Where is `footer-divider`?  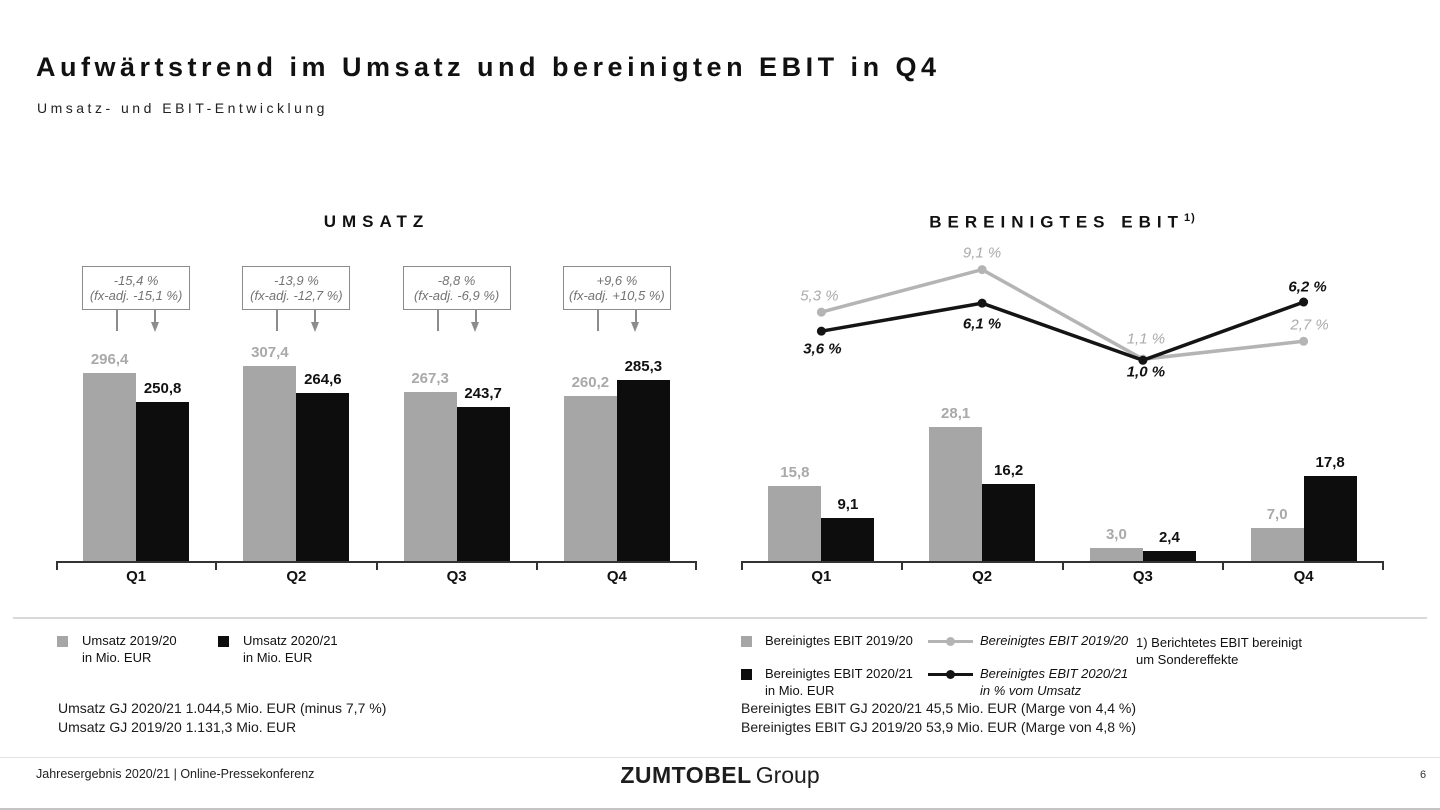
footer-divider is located at coordinates (720, 757).